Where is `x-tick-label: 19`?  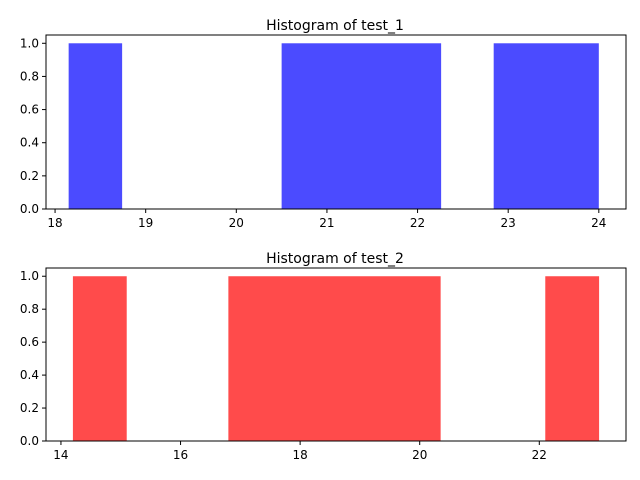 x-tick-label: 19 is located at coordinates (145, 223).